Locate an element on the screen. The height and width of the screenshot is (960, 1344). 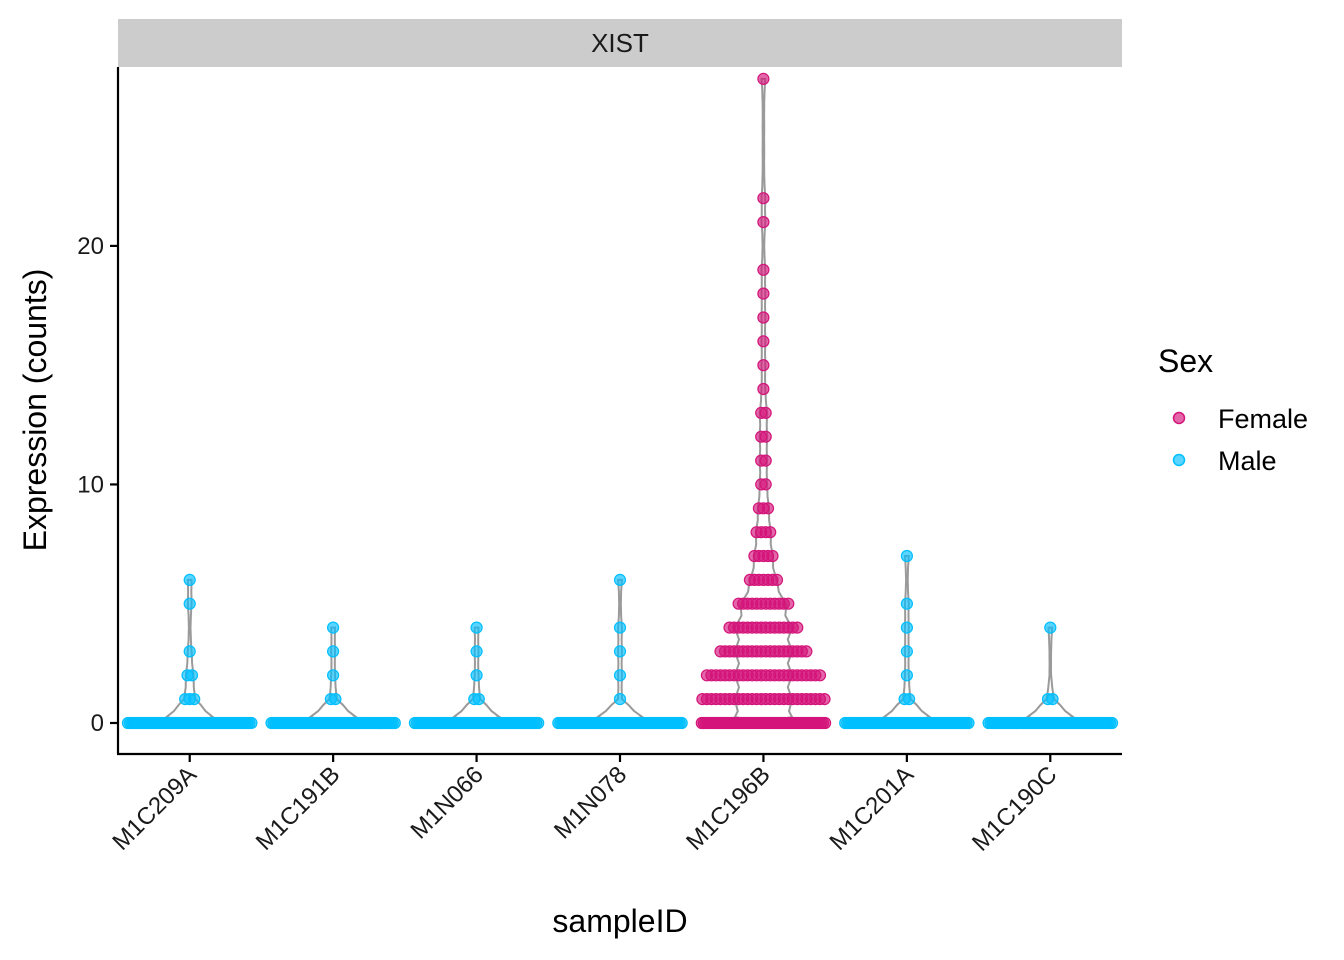
x-tick-label: M1C209A is located at coordinates (154, 808).